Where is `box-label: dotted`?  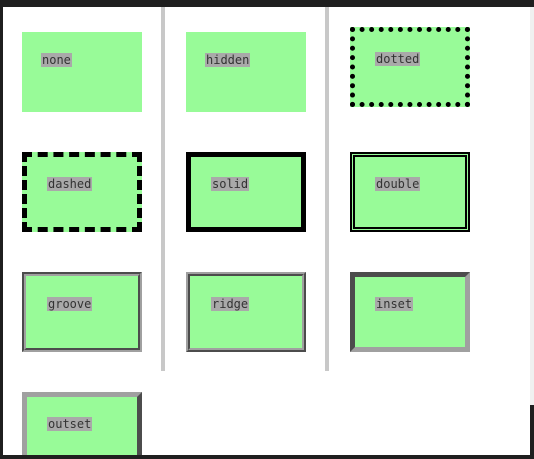
box-label: dotted is located at coordinates (398, 59).